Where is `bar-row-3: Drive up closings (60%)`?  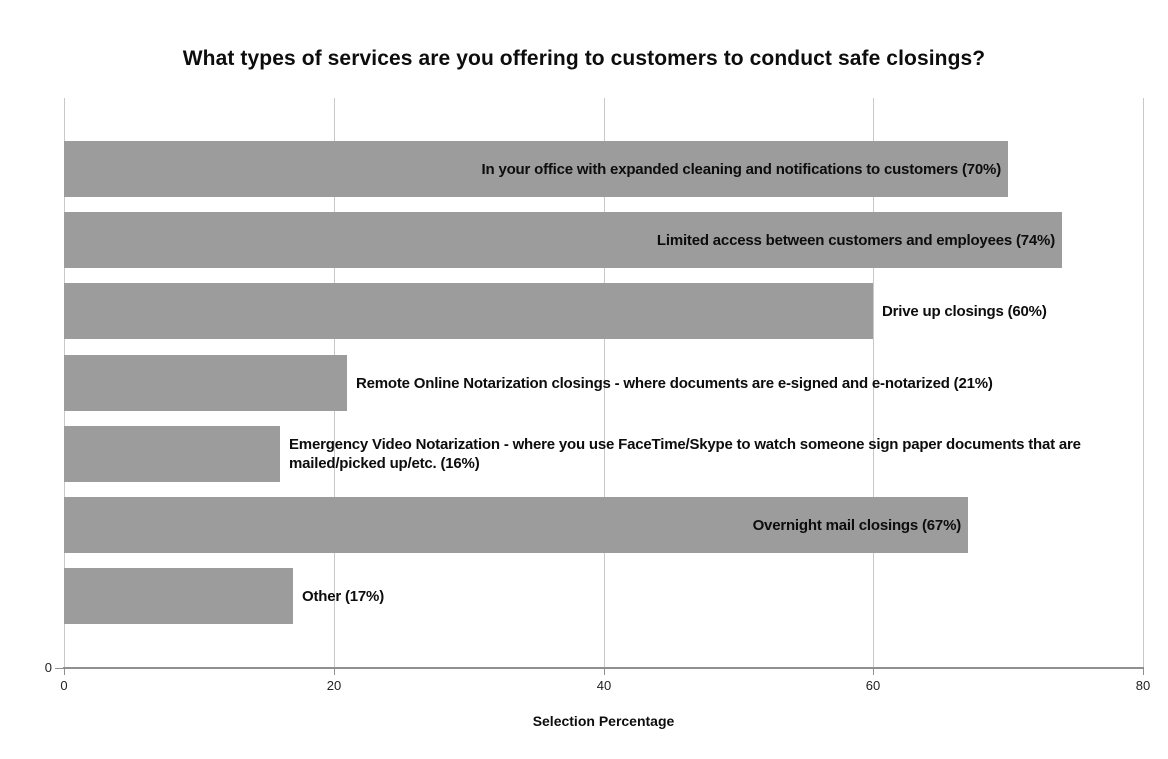 bar-row-3: Drive up closings (60%) is located at coordinates (603, 311).